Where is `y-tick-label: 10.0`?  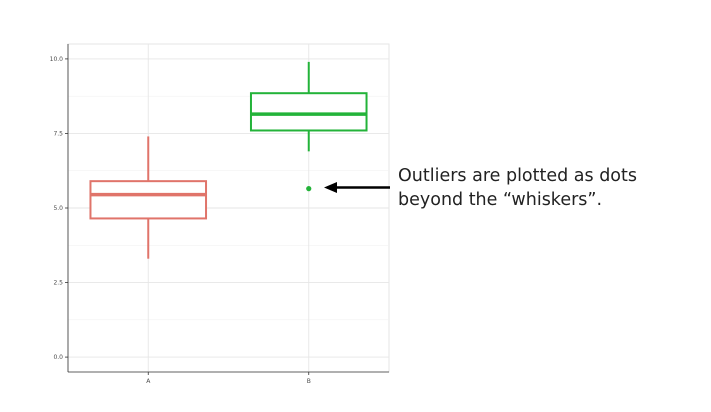 y-tick-label: 10.0 is located at coordinates (57, 59).